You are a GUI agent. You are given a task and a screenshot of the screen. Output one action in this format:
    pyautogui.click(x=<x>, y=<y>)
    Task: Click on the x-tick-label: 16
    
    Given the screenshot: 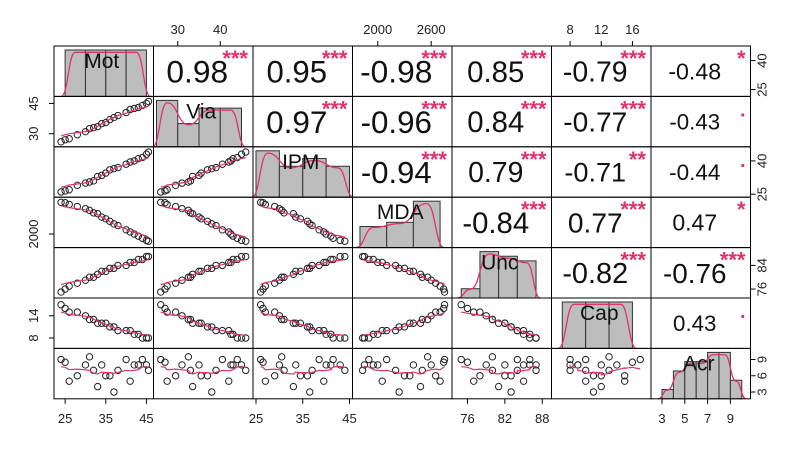 What is the action you would take?
    pyautogui.click(x=632, y=29)
    